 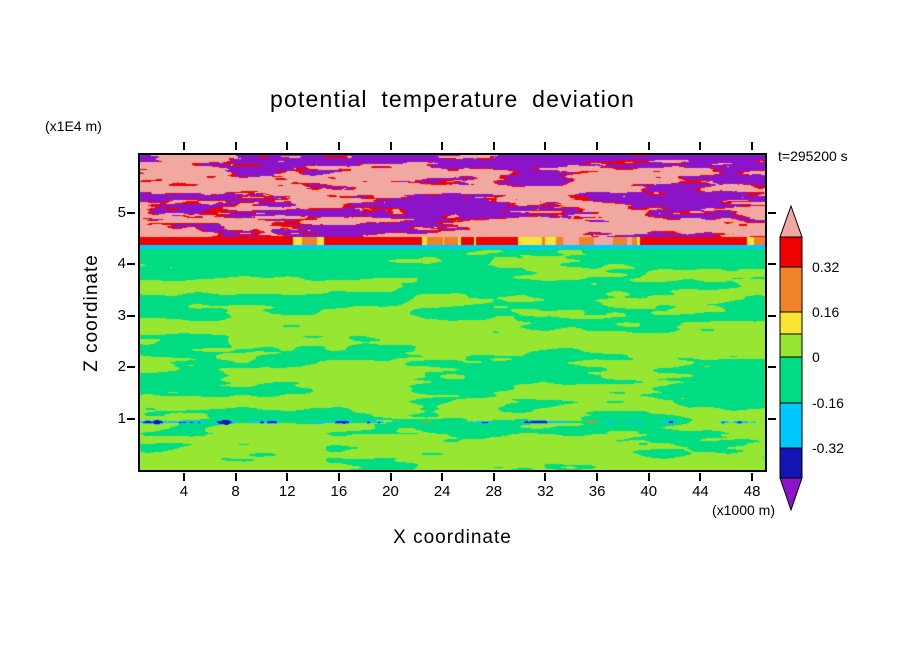 I want to click on colorbar-tick-label: -0.32, so click(x=828, y=448).